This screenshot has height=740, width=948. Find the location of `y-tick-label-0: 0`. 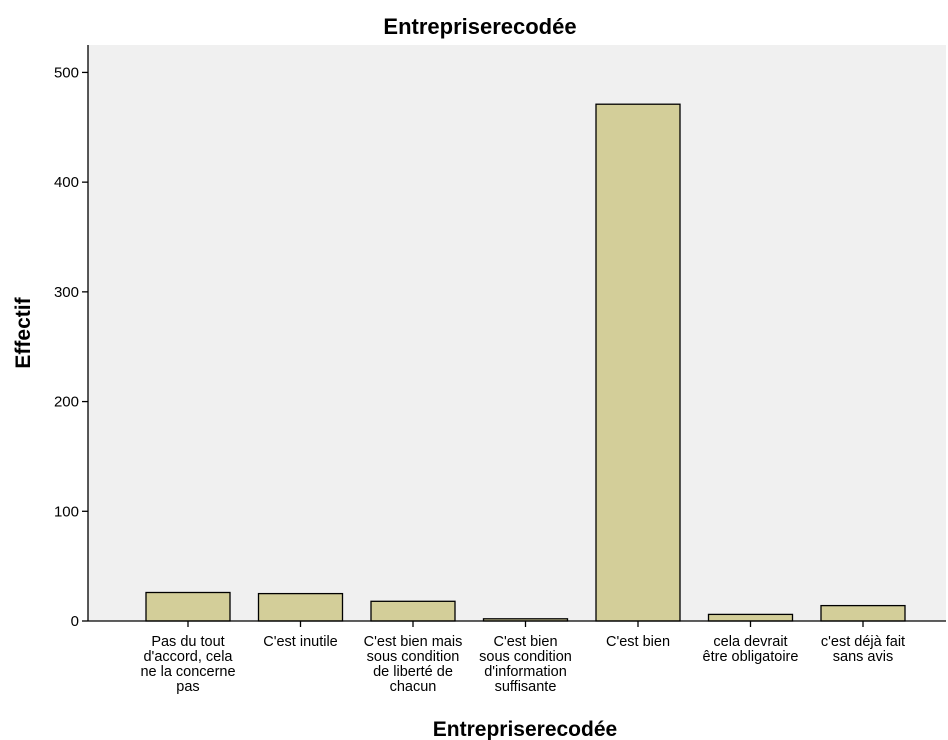

y-tick-label-0: 0 is located at coordinates (75, 621).